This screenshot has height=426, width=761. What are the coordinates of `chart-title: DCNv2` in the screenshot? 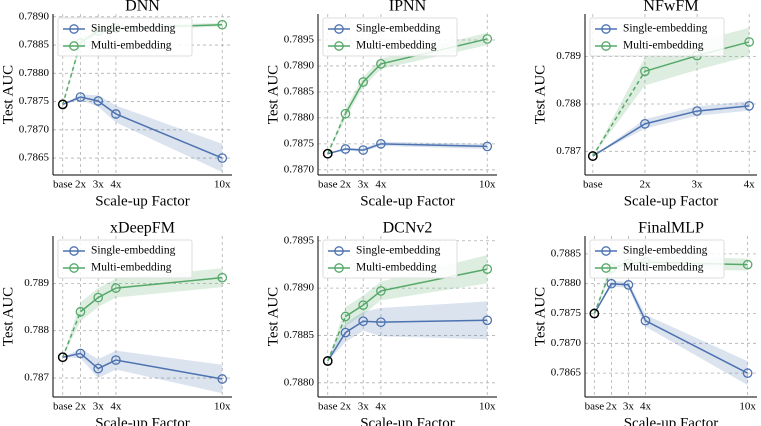 It's located at (408, 228).